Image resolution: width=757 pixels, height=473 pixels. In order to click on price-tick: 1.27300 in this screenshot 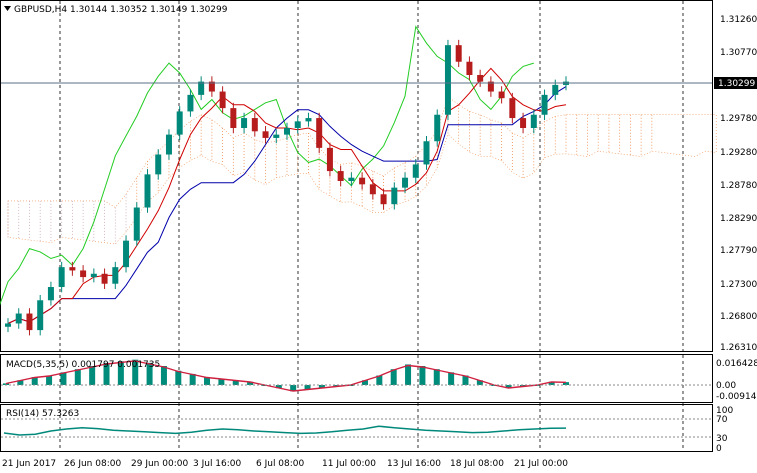, I will do `click(738, 285)`.